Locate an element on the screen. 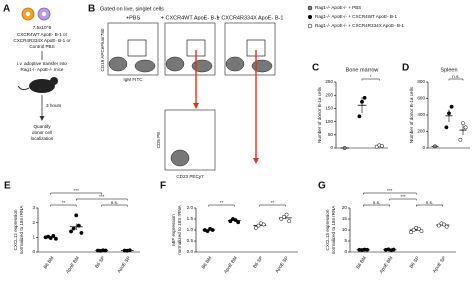 The width and height of the screenshot is (474, 290). red-arrow-head is located at coordinates (256, 161).